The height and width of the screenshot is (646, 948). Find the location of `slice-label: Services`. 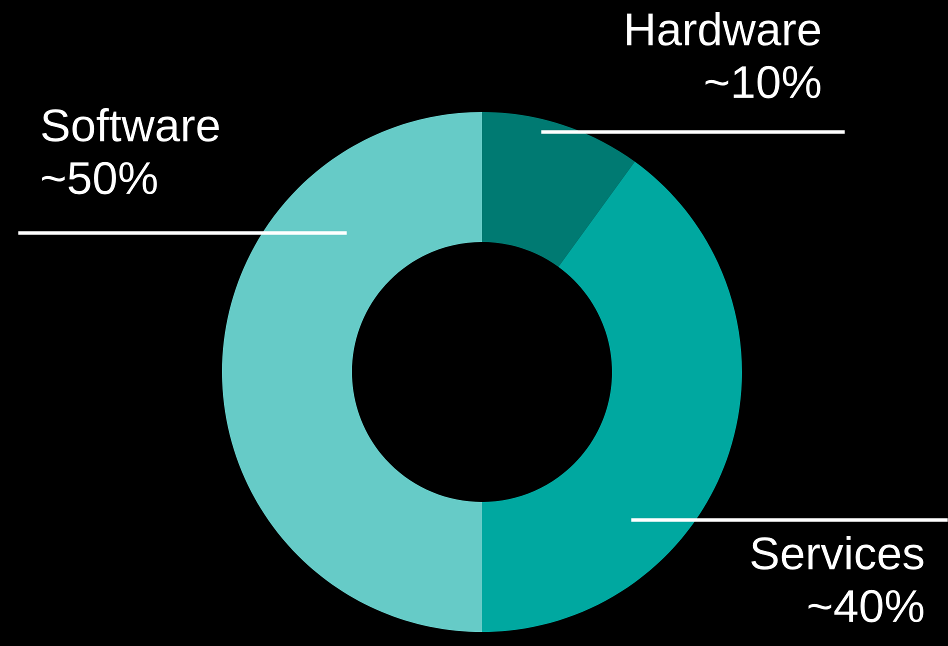

slice-label: Services is located at coordinates (837, 553).